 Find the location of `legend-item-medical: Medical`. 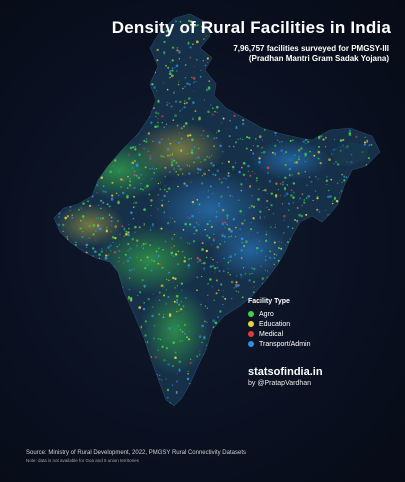

legend-item-medical: Medical is located at coordinates (279, 334).